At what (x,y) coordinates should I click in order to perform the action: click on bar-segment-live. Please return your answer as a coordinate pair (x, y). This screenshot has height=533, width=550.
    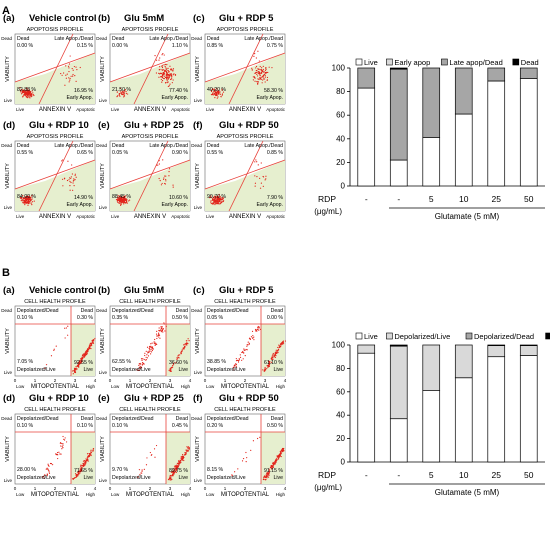
    Looking at the image, I should click on (398, 440).